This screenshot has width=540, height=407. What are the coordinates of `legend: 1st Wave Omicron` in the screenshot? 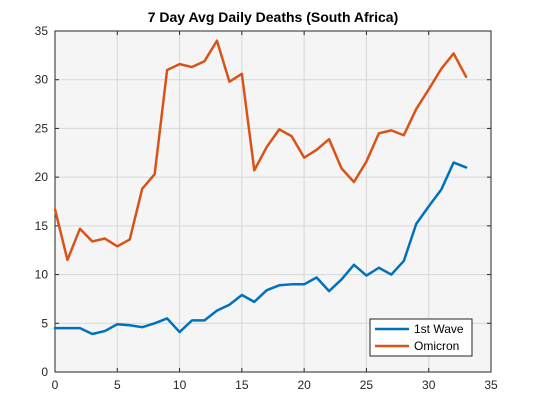 It's located at (421, 337).